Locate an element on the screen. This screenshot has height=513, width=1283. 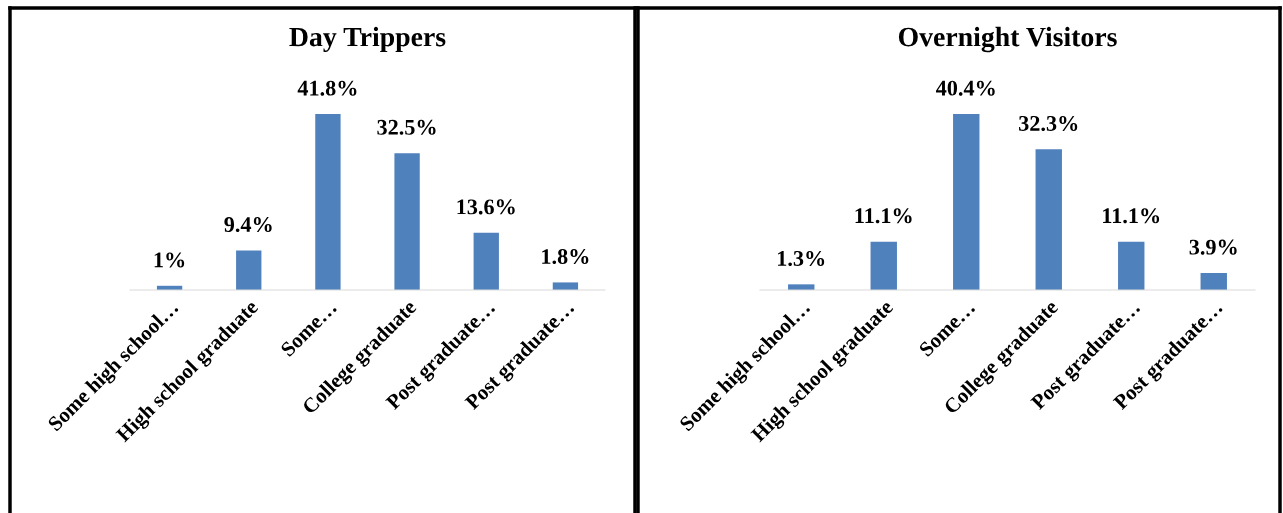
chart-title: Day Trippers is located at coordinates (367, 39).